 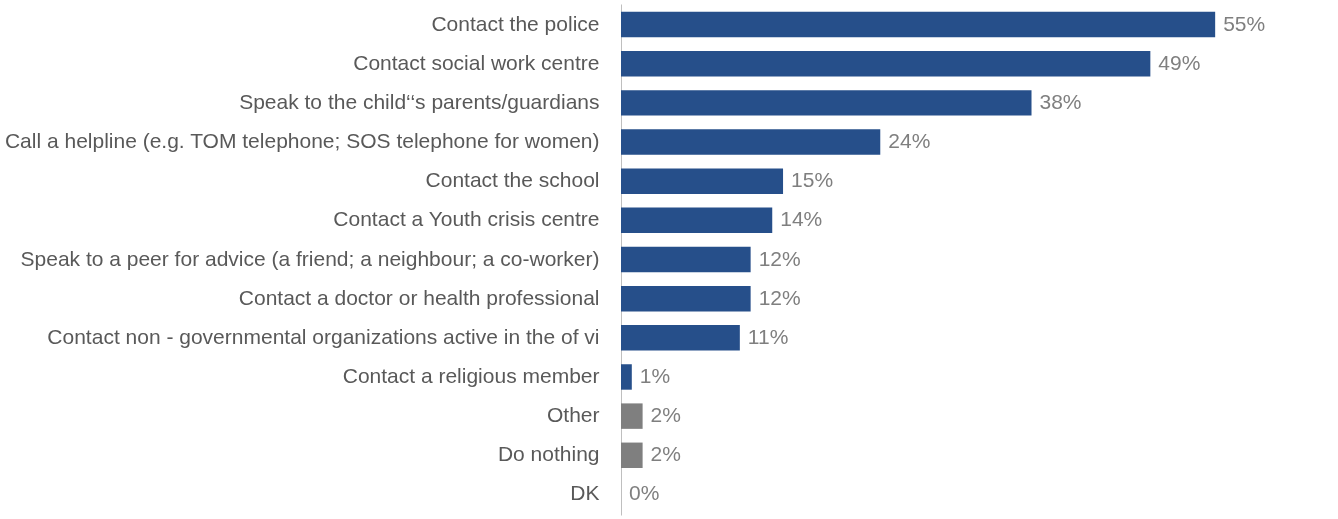 I want to click on y-tick-label: Contact a Youth crisis centre, so click(x=466, y=219).